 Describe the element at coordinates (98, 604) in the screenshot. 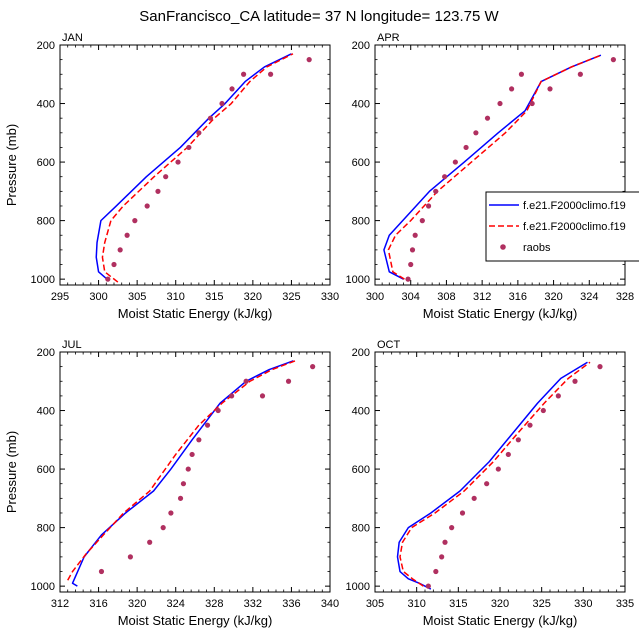

I see `x-tick-label: 316` at that location.